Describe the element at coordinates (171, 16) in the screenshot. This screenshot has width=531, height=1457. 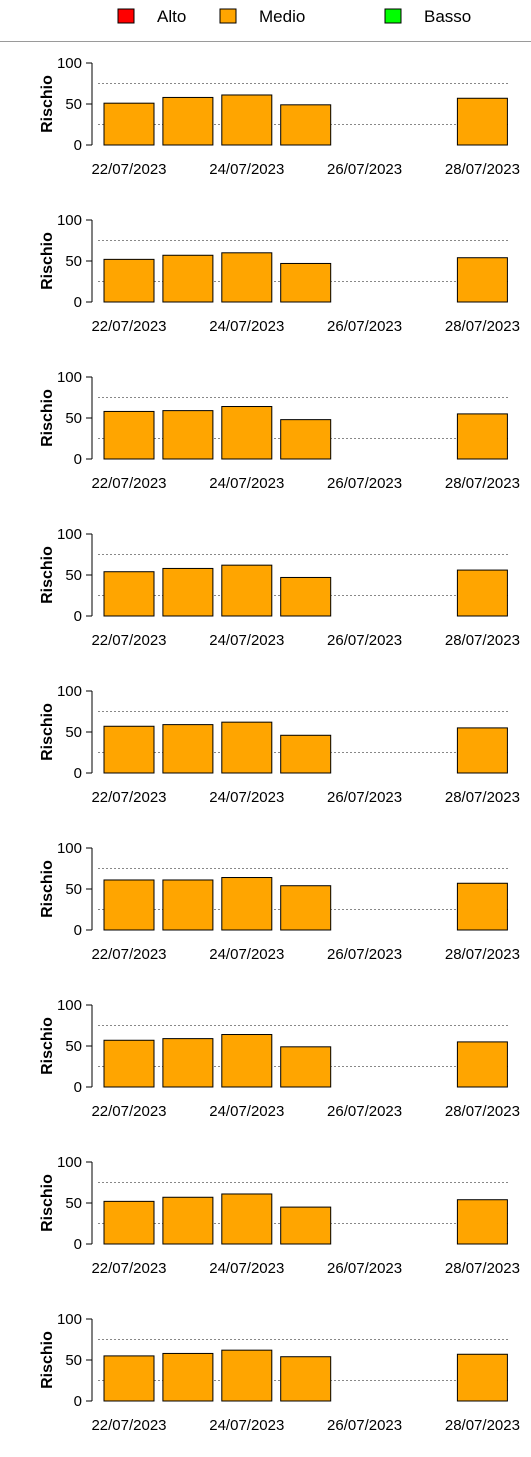
I see `legend-label: Alto` at that location.